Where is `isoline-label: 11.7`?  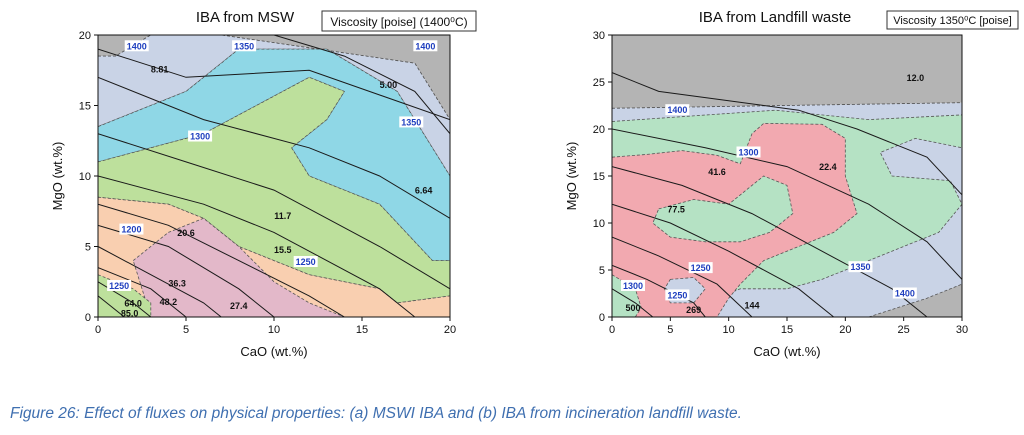 isoline-label: 11.7 is located at coordinates (282, 216).